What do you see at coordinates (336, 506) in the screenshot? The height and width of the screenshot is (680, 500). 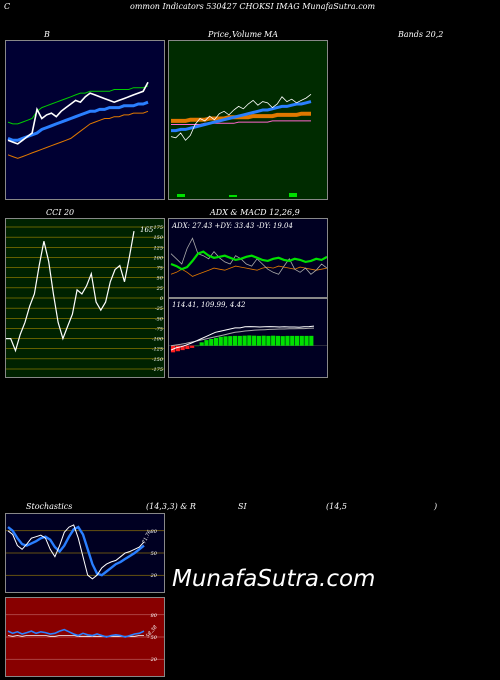 I see `rsi-params-label: (14,5` at bounding box center [336, 506].